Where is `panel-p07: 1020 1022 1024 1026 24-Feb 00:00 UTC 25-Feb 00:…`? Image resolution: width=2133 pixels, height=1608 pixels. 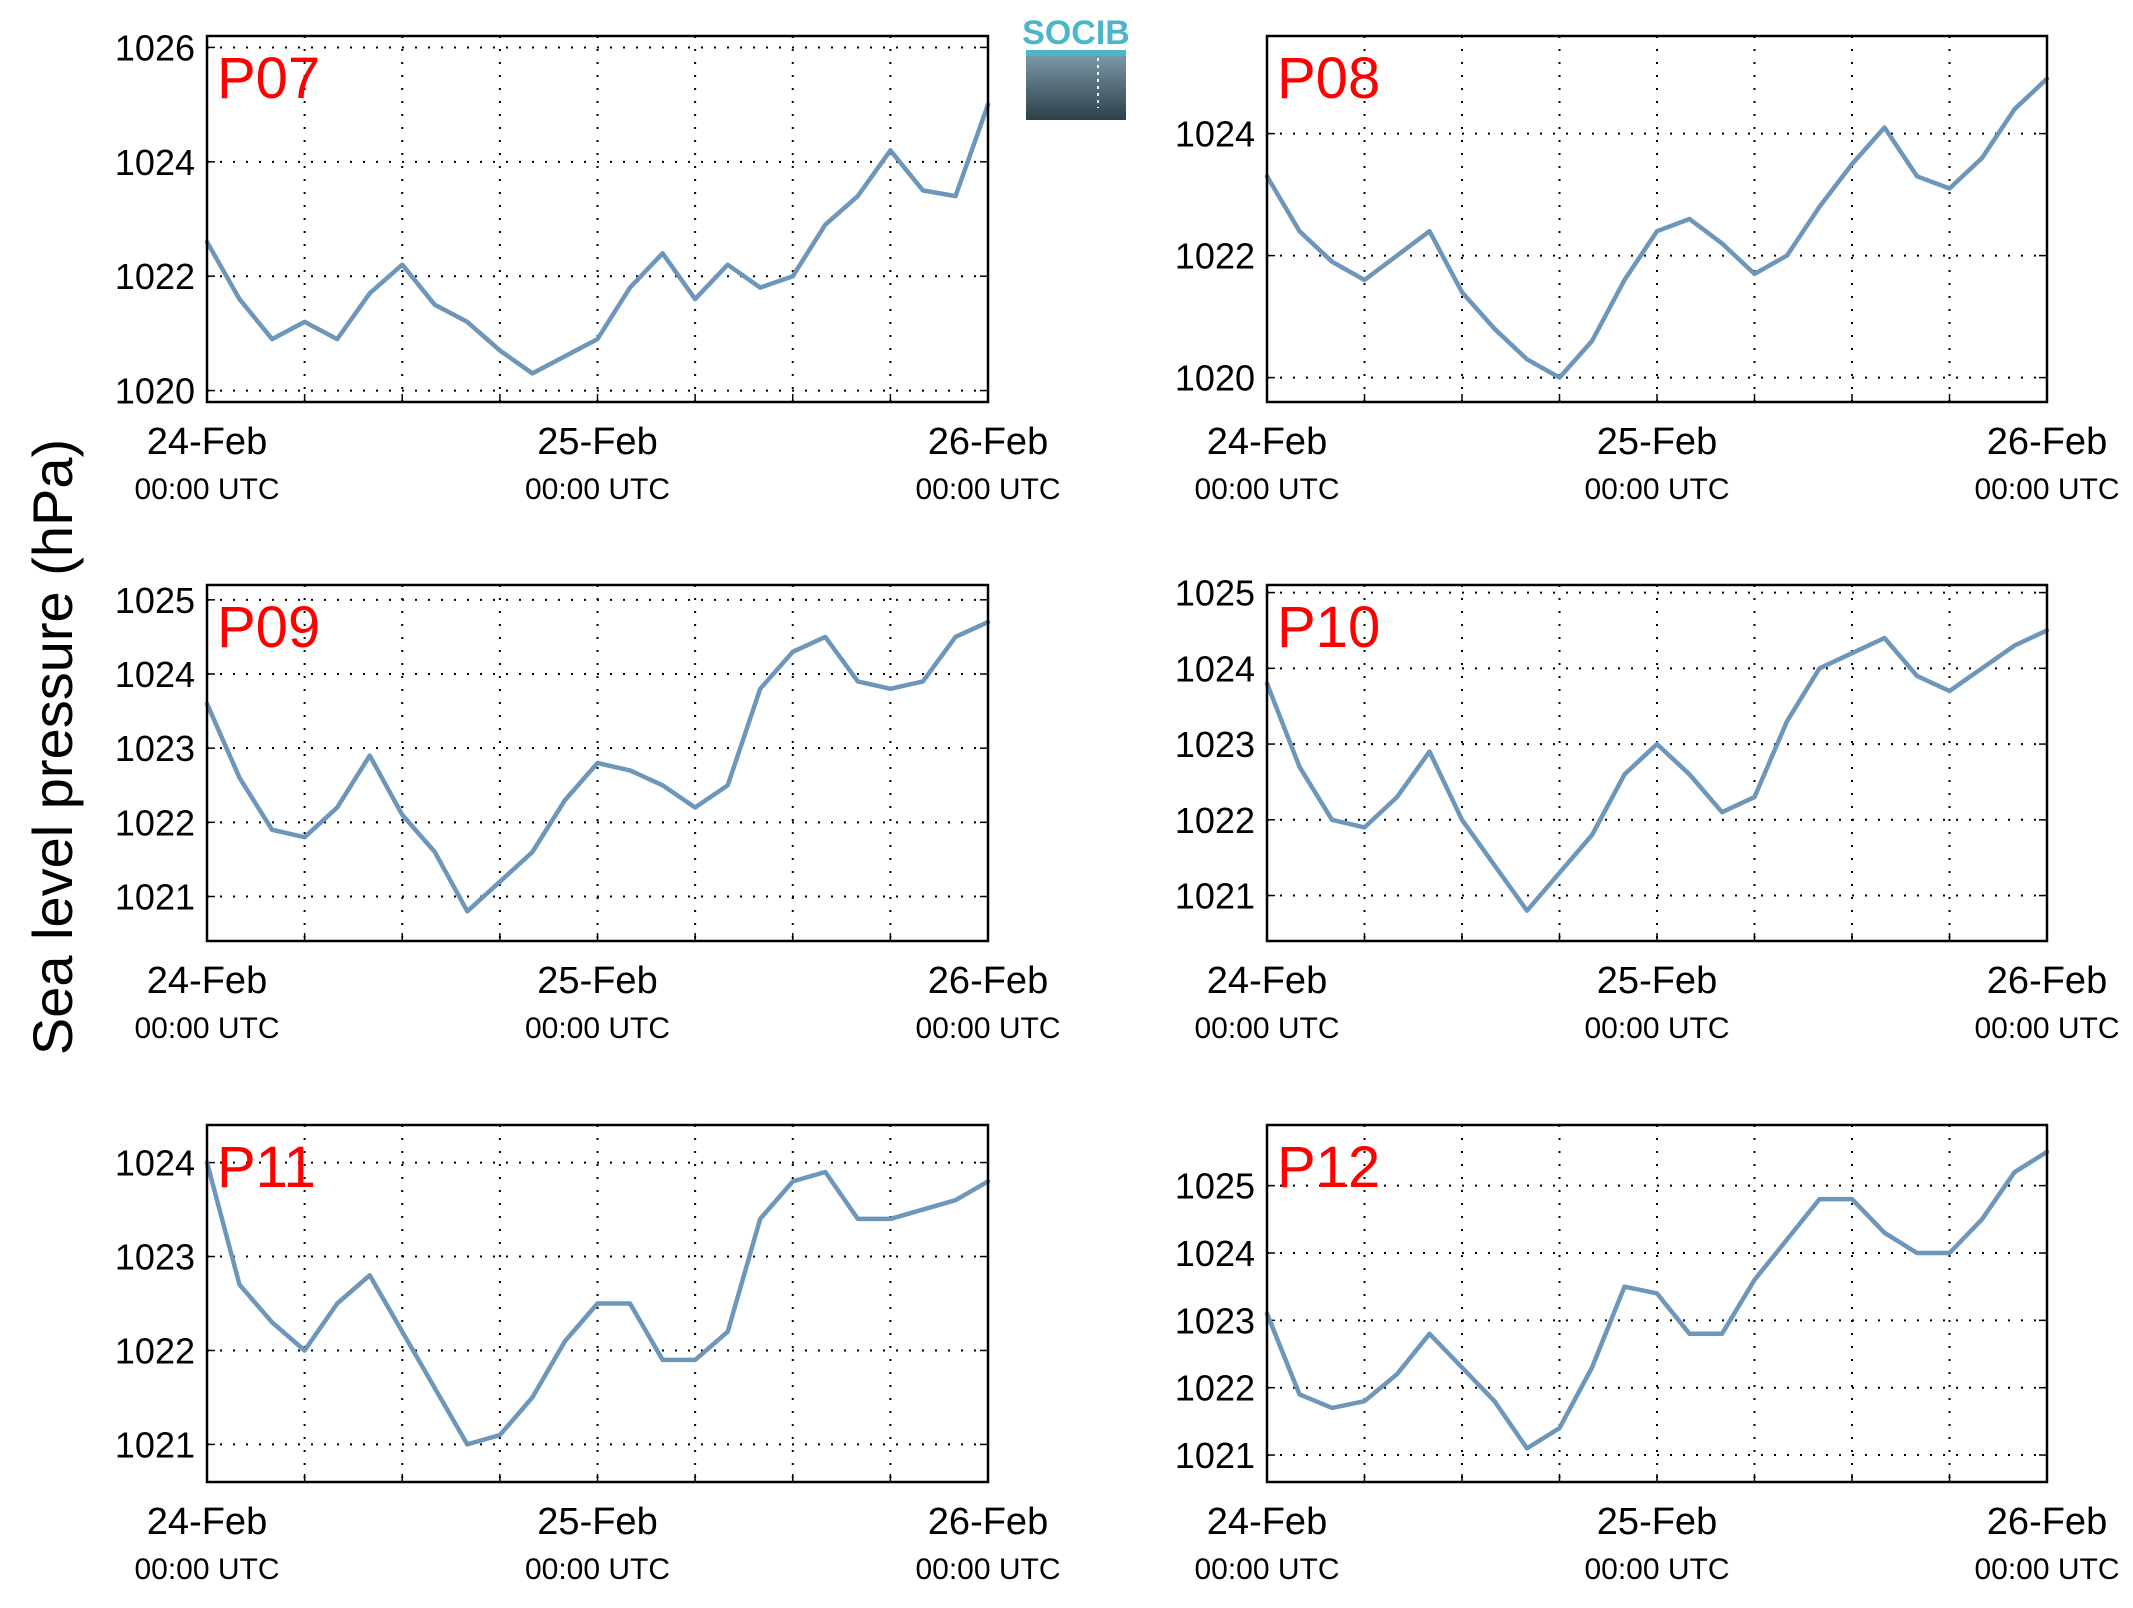 panel-p07: 1020 1022 1024 1026 24-Feb 00:00 UTC 25-Feb 00:… is located at coordinates (588, 266).